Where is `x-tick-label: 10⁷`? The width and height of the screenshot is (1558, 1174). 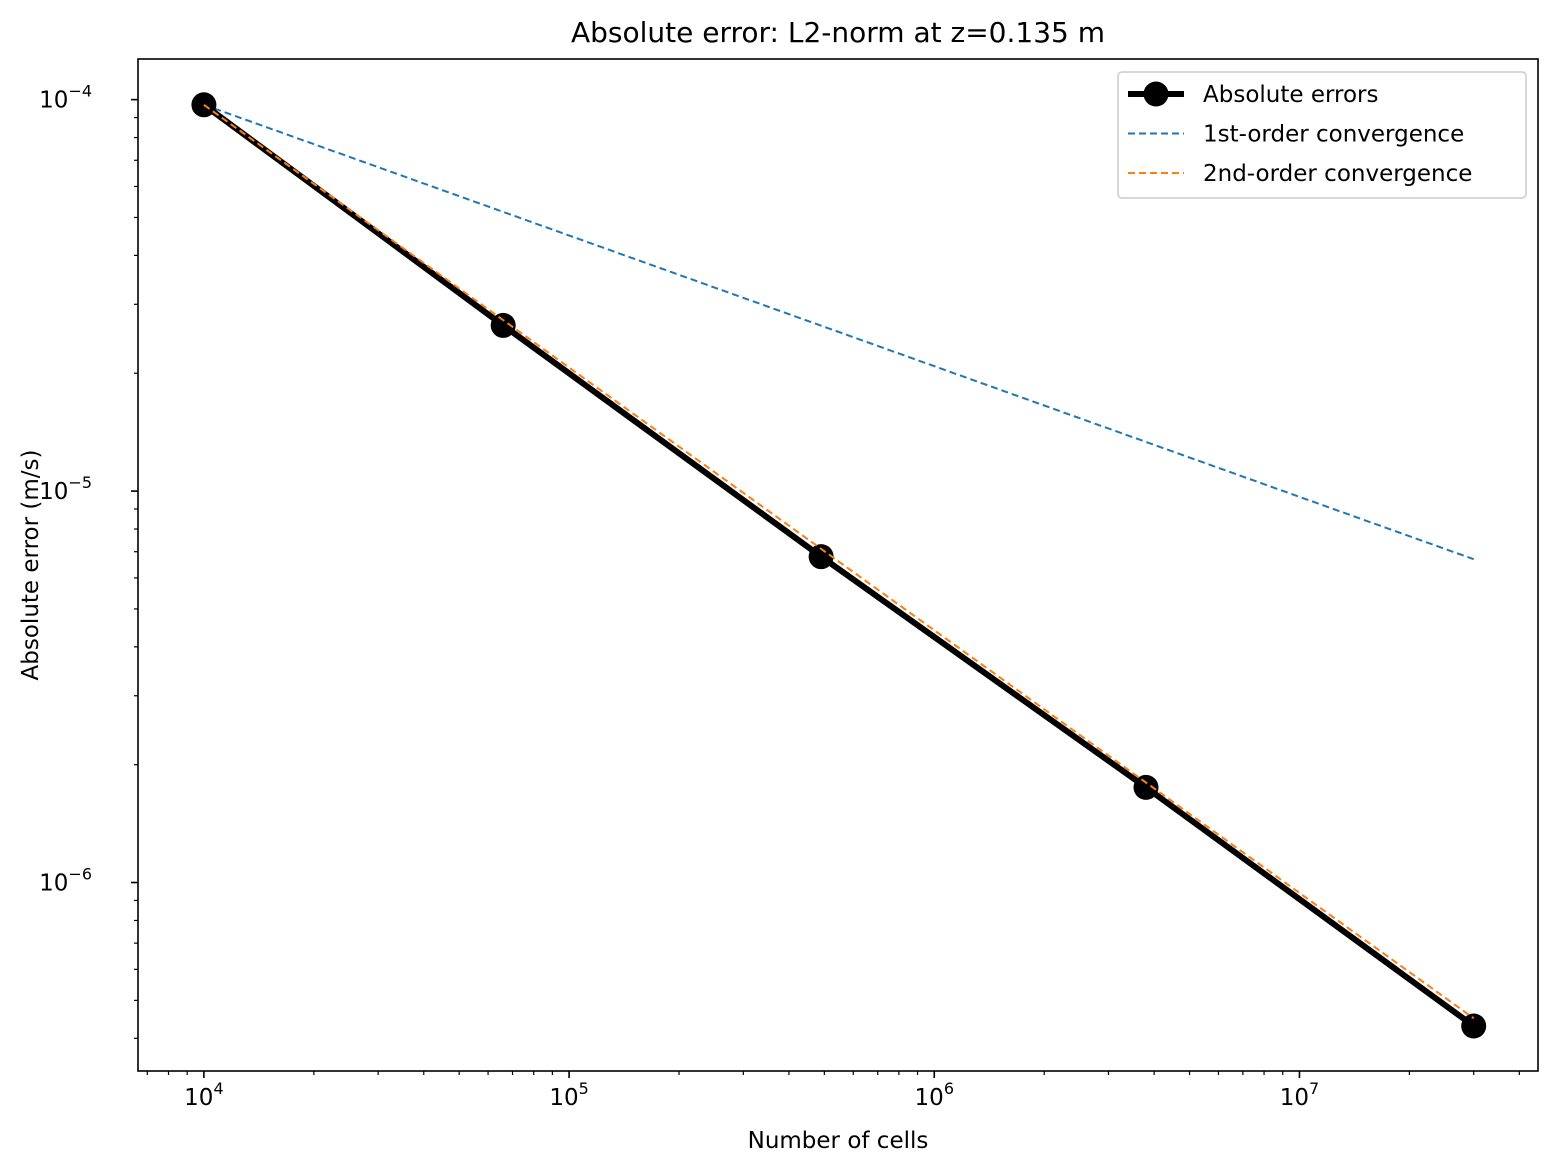
x-tick-label: 10⁷ is located at coordinates (1299, 1095).